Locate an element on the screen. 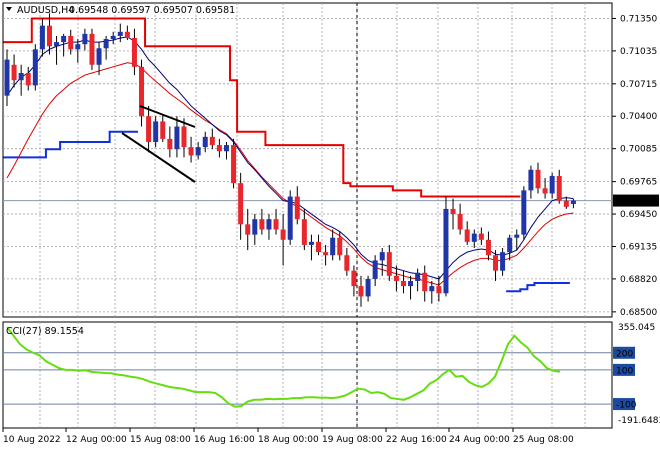 This screenshot has height=450, width=660. ohlc-values: 0.69548 0.69597 0.69507 0.69581 is located at coordinates (152, 10).